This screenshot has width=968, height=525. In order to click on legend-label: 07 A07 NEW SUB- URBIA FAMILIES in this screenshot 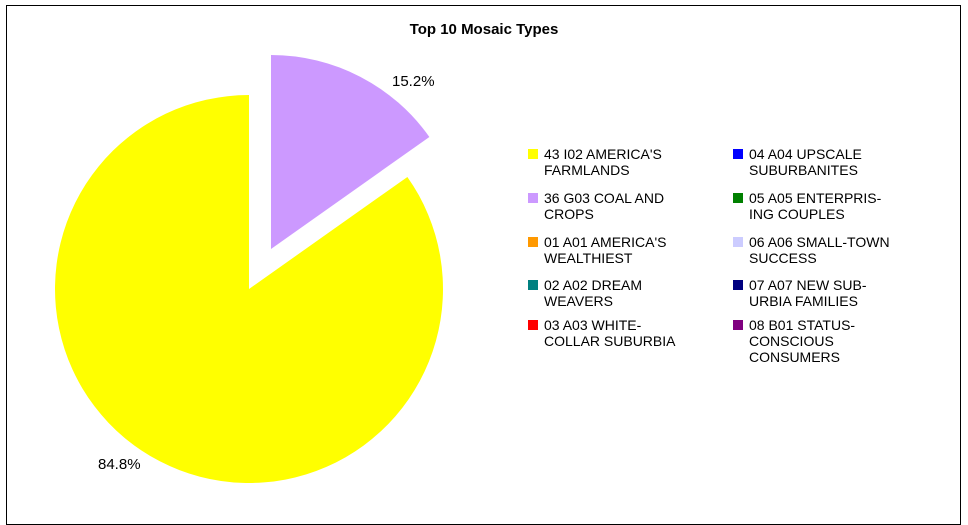, I will do `click(808, 293)`.